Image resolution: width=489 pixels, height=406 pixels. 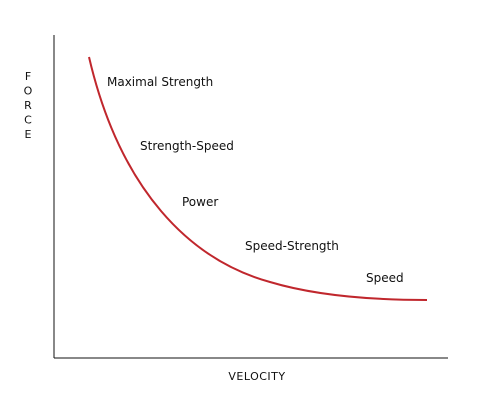 What do you see at coordinates (28, 120) in the screenshot?
I see `y-axis-label-letter: C` at bounding box center [28, 120].